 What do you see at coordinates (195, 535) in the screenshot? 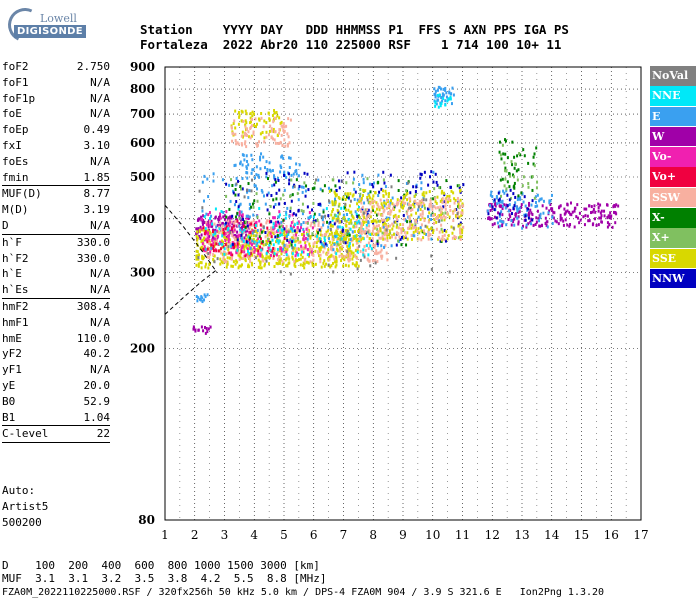
I see `x-tick-label: 2` at bounding box center [195, 535].